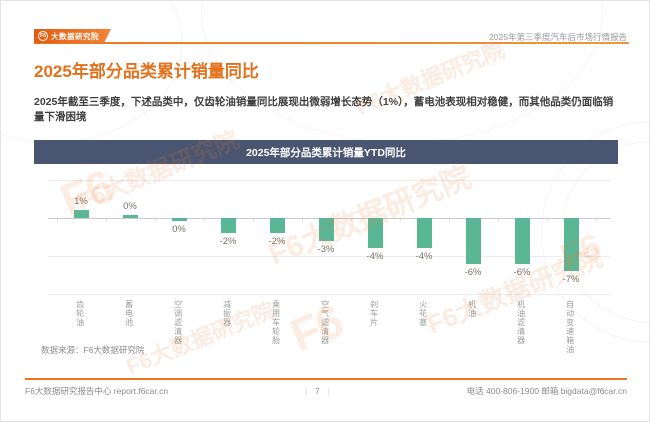 The height and width of the screenshot is (422, 650). I want to click on bar-value-label: -3%, so click(326, 249).